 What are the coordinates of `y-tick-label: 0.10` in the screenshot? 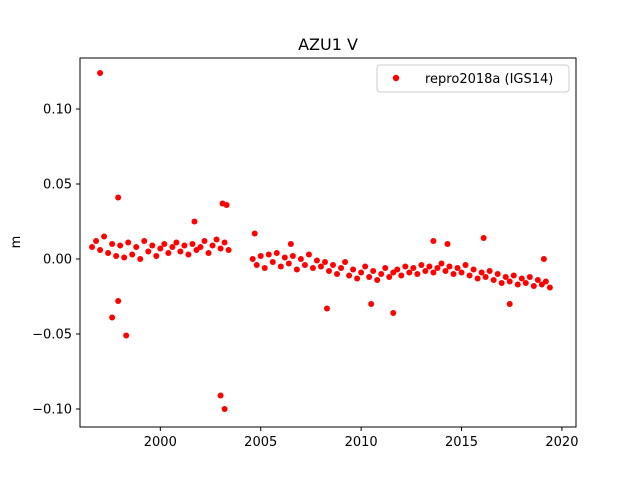 It's located at (57, 110).